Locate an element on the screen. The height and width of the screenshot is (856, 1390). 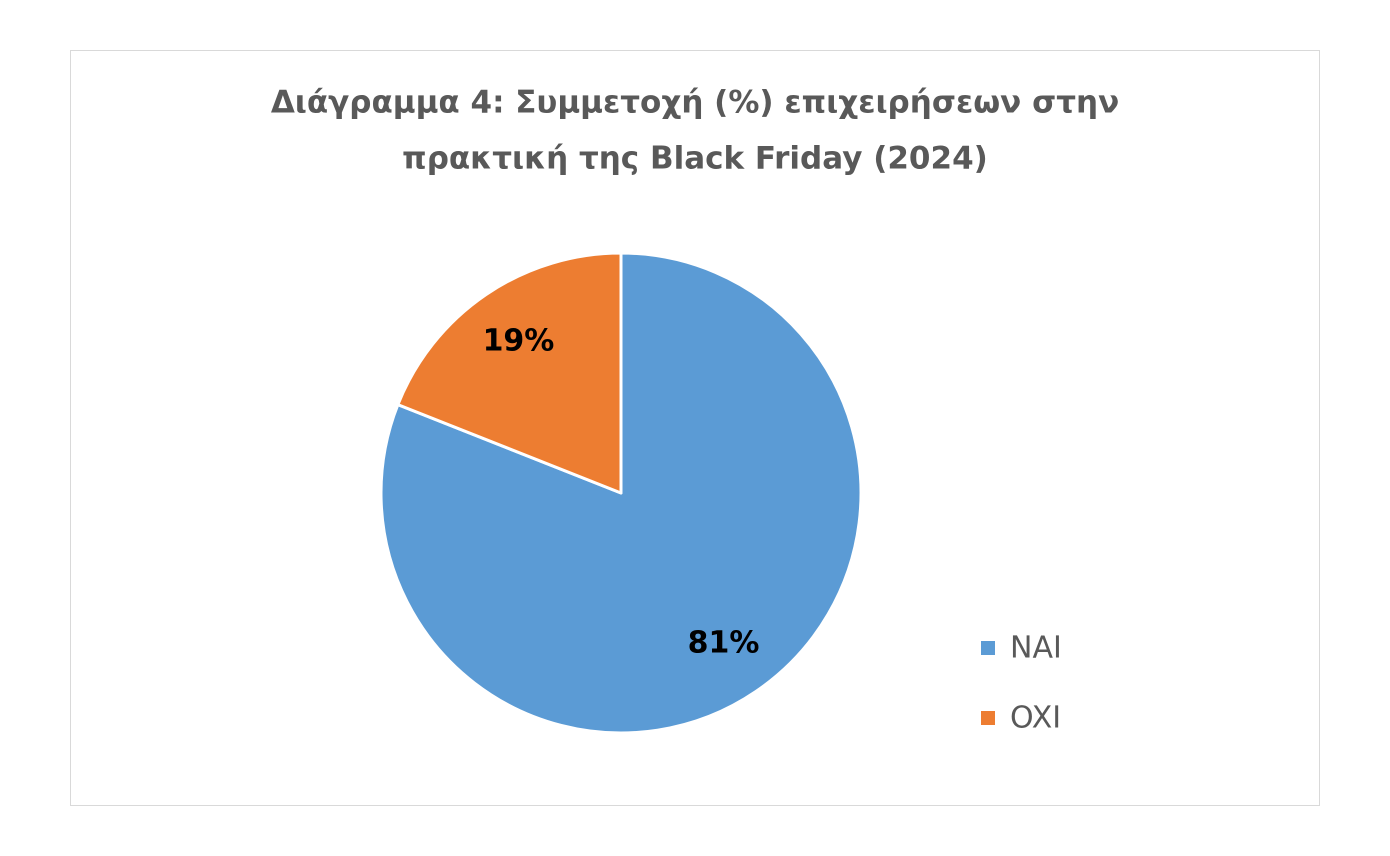
legend-label: NAI is located at coordinates (1036, 648).